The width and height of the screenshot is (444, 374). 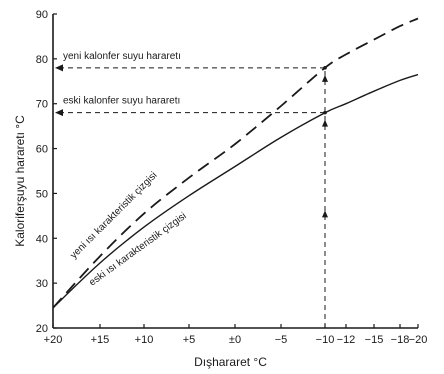 I want to click on x-tick-label: −12, so click(x=346, y=340).